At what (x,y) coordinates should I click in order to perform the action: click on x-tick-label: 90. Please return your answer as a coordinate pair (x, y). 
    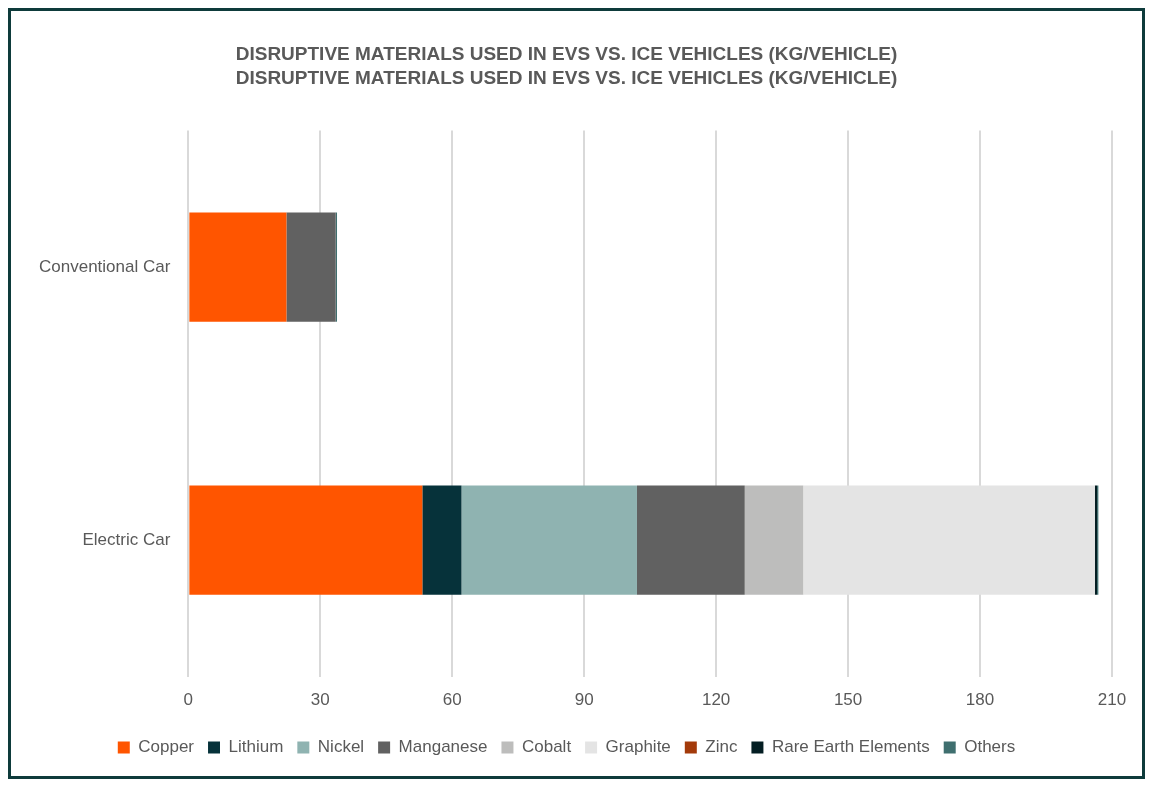
    Looking at the image, I should click on (584, 700).